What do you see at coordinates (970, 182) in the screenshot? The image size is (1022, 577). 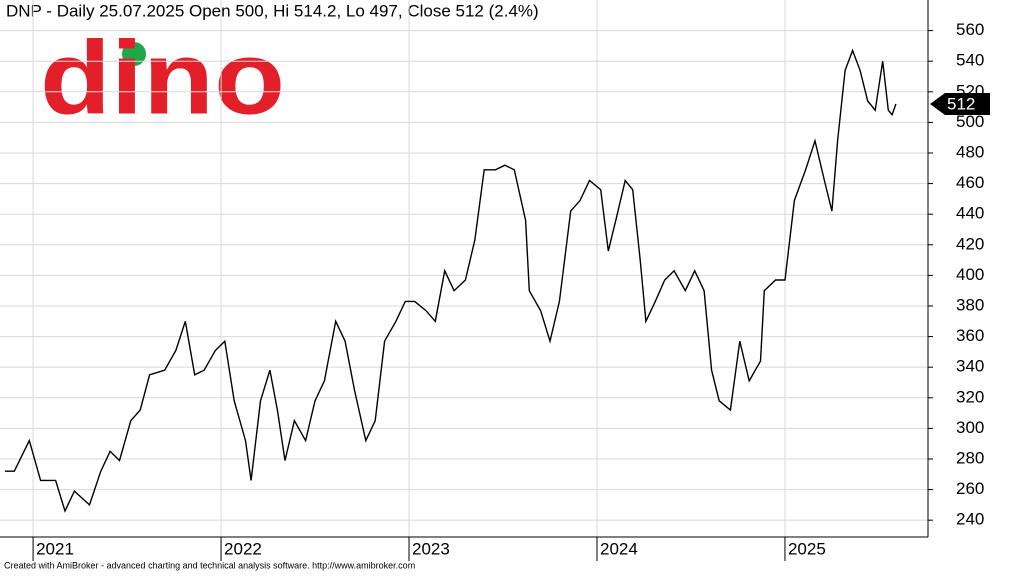 I see `y-tick-label: 460` at bounding box center [970, 182].